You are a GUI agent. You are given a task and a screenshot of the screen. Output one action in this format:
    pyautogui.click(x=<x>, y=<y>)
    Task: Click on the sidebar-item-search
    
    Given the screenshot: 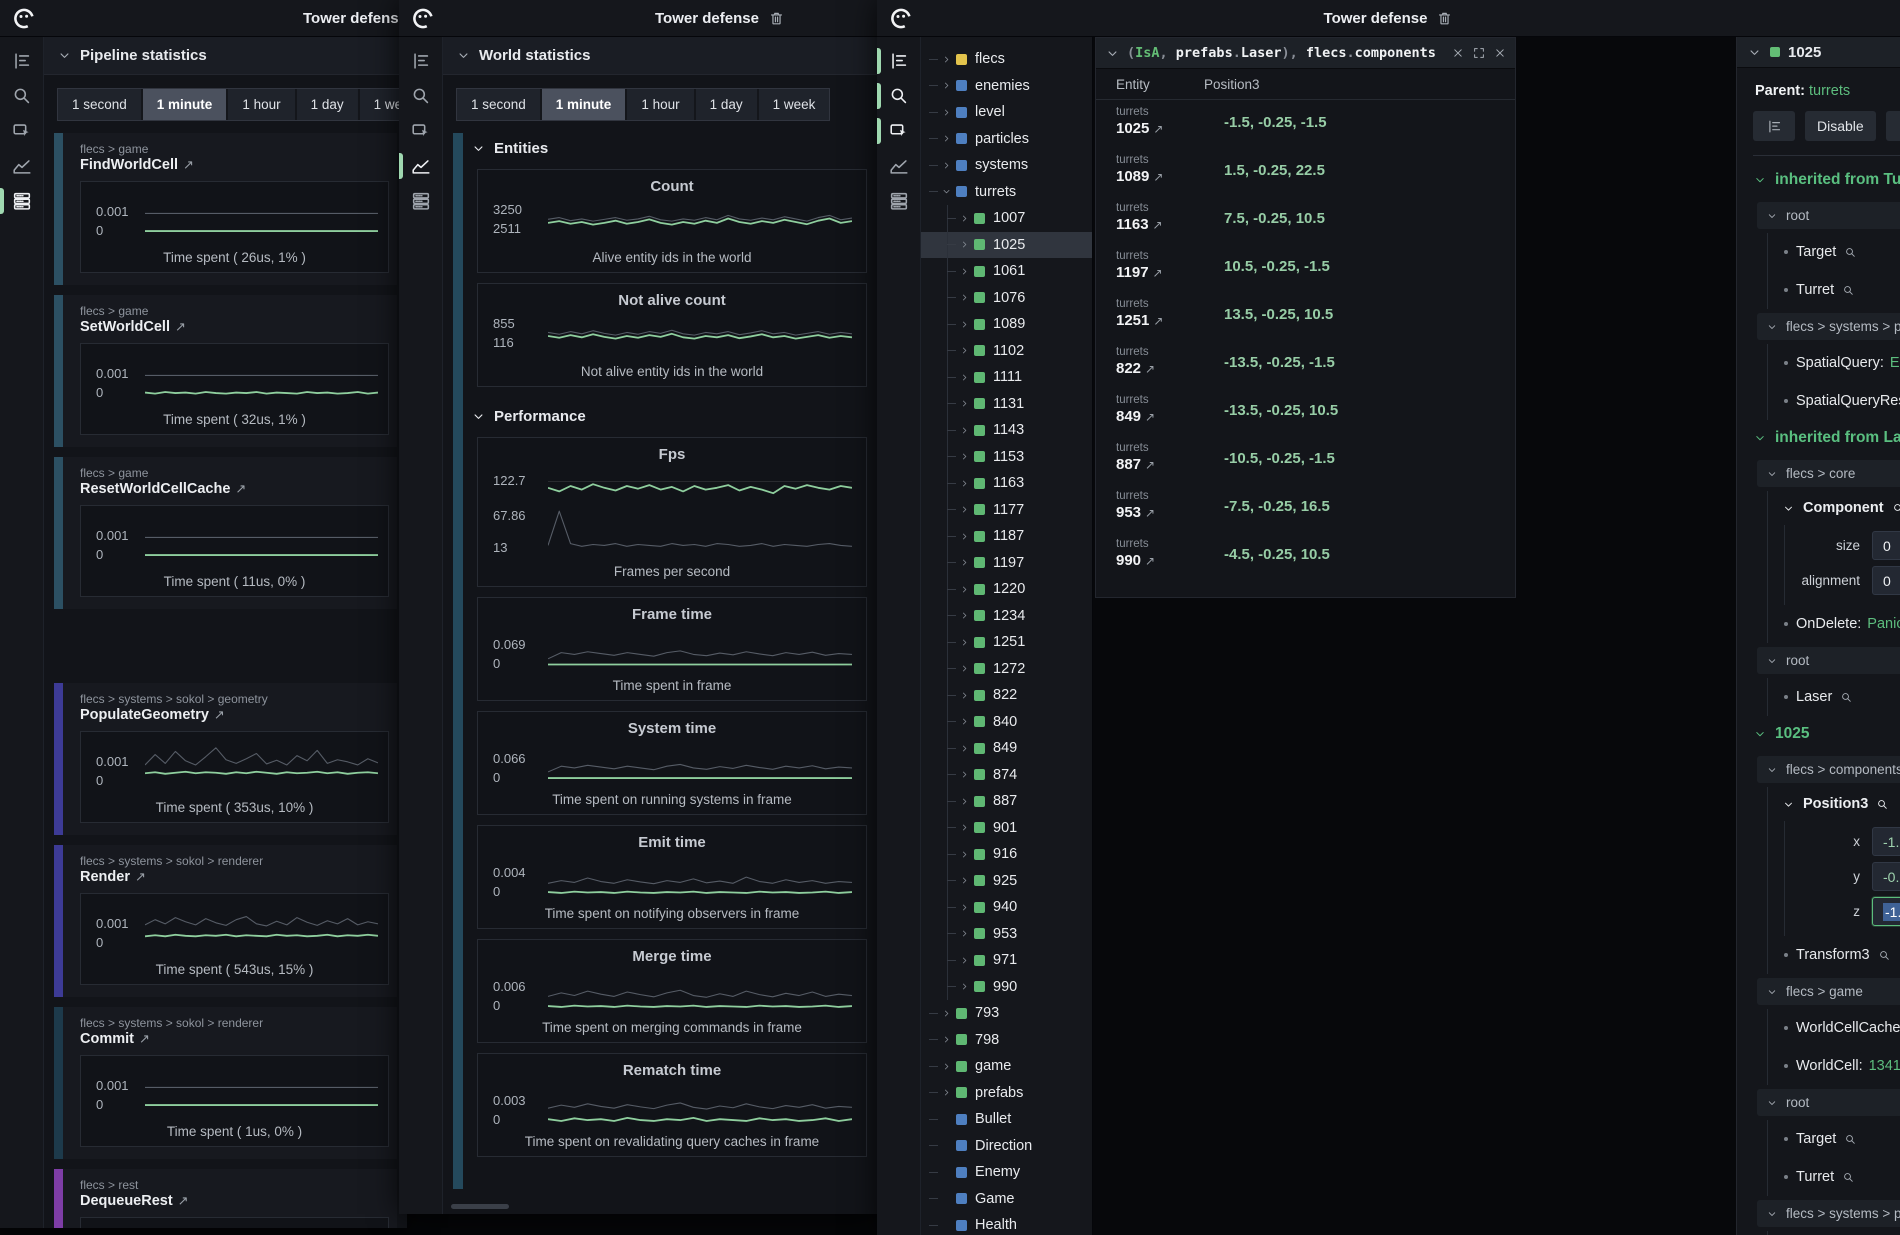 What is the action you would take?
    pyautogui.click(x=899, y=96)
    